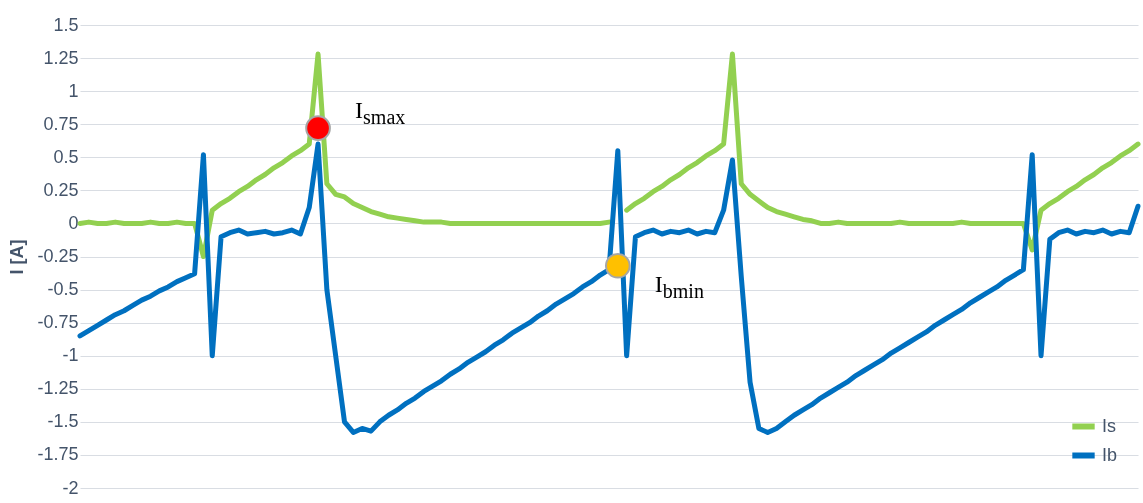 This screenshot has width=1143, height=503. I want to click on y-tick-label: 0, so click(73, 222).